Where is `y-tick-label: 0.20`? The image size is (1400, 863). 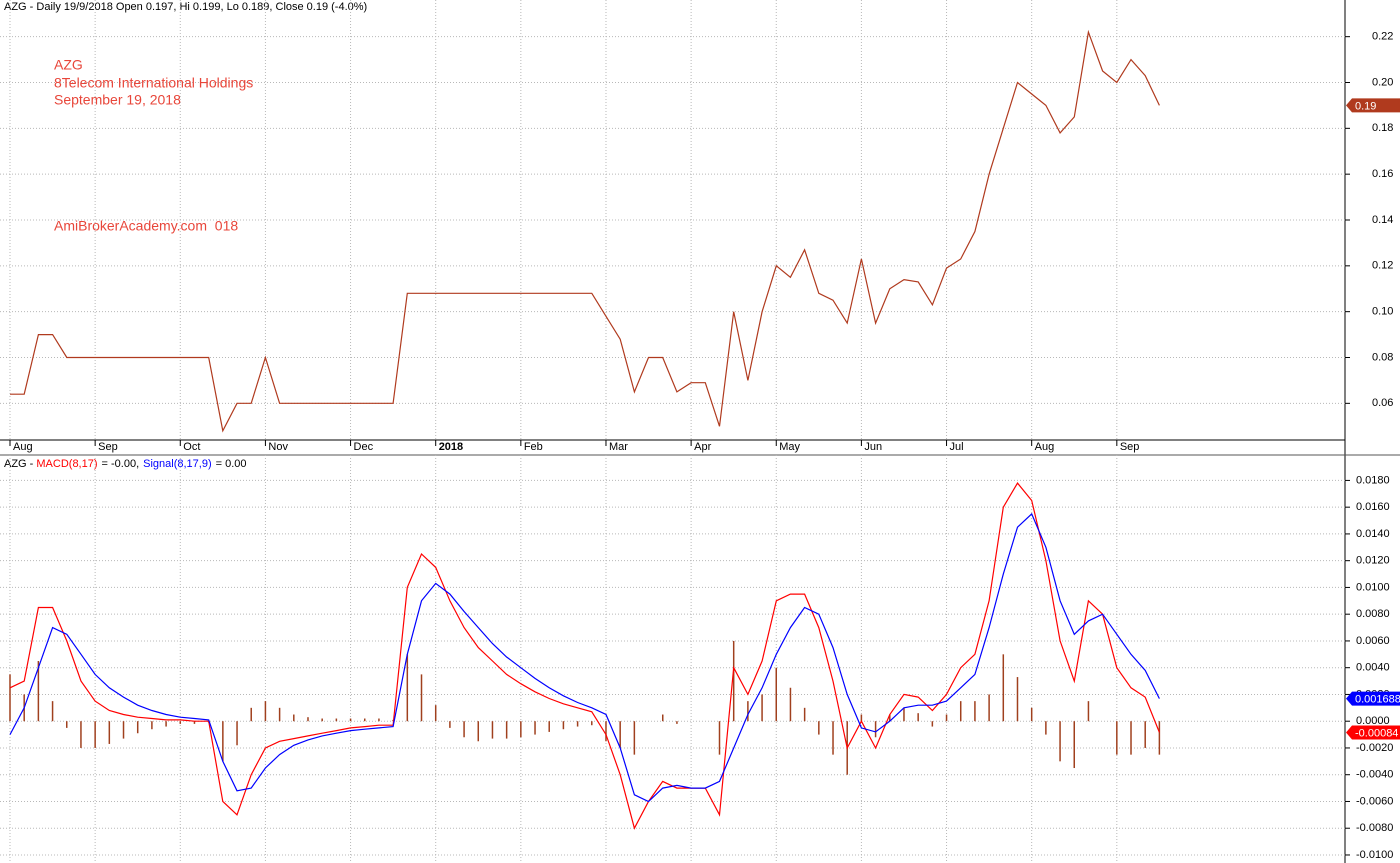 y-tick-label: 0.20 is located at coordinates (1382, 82).